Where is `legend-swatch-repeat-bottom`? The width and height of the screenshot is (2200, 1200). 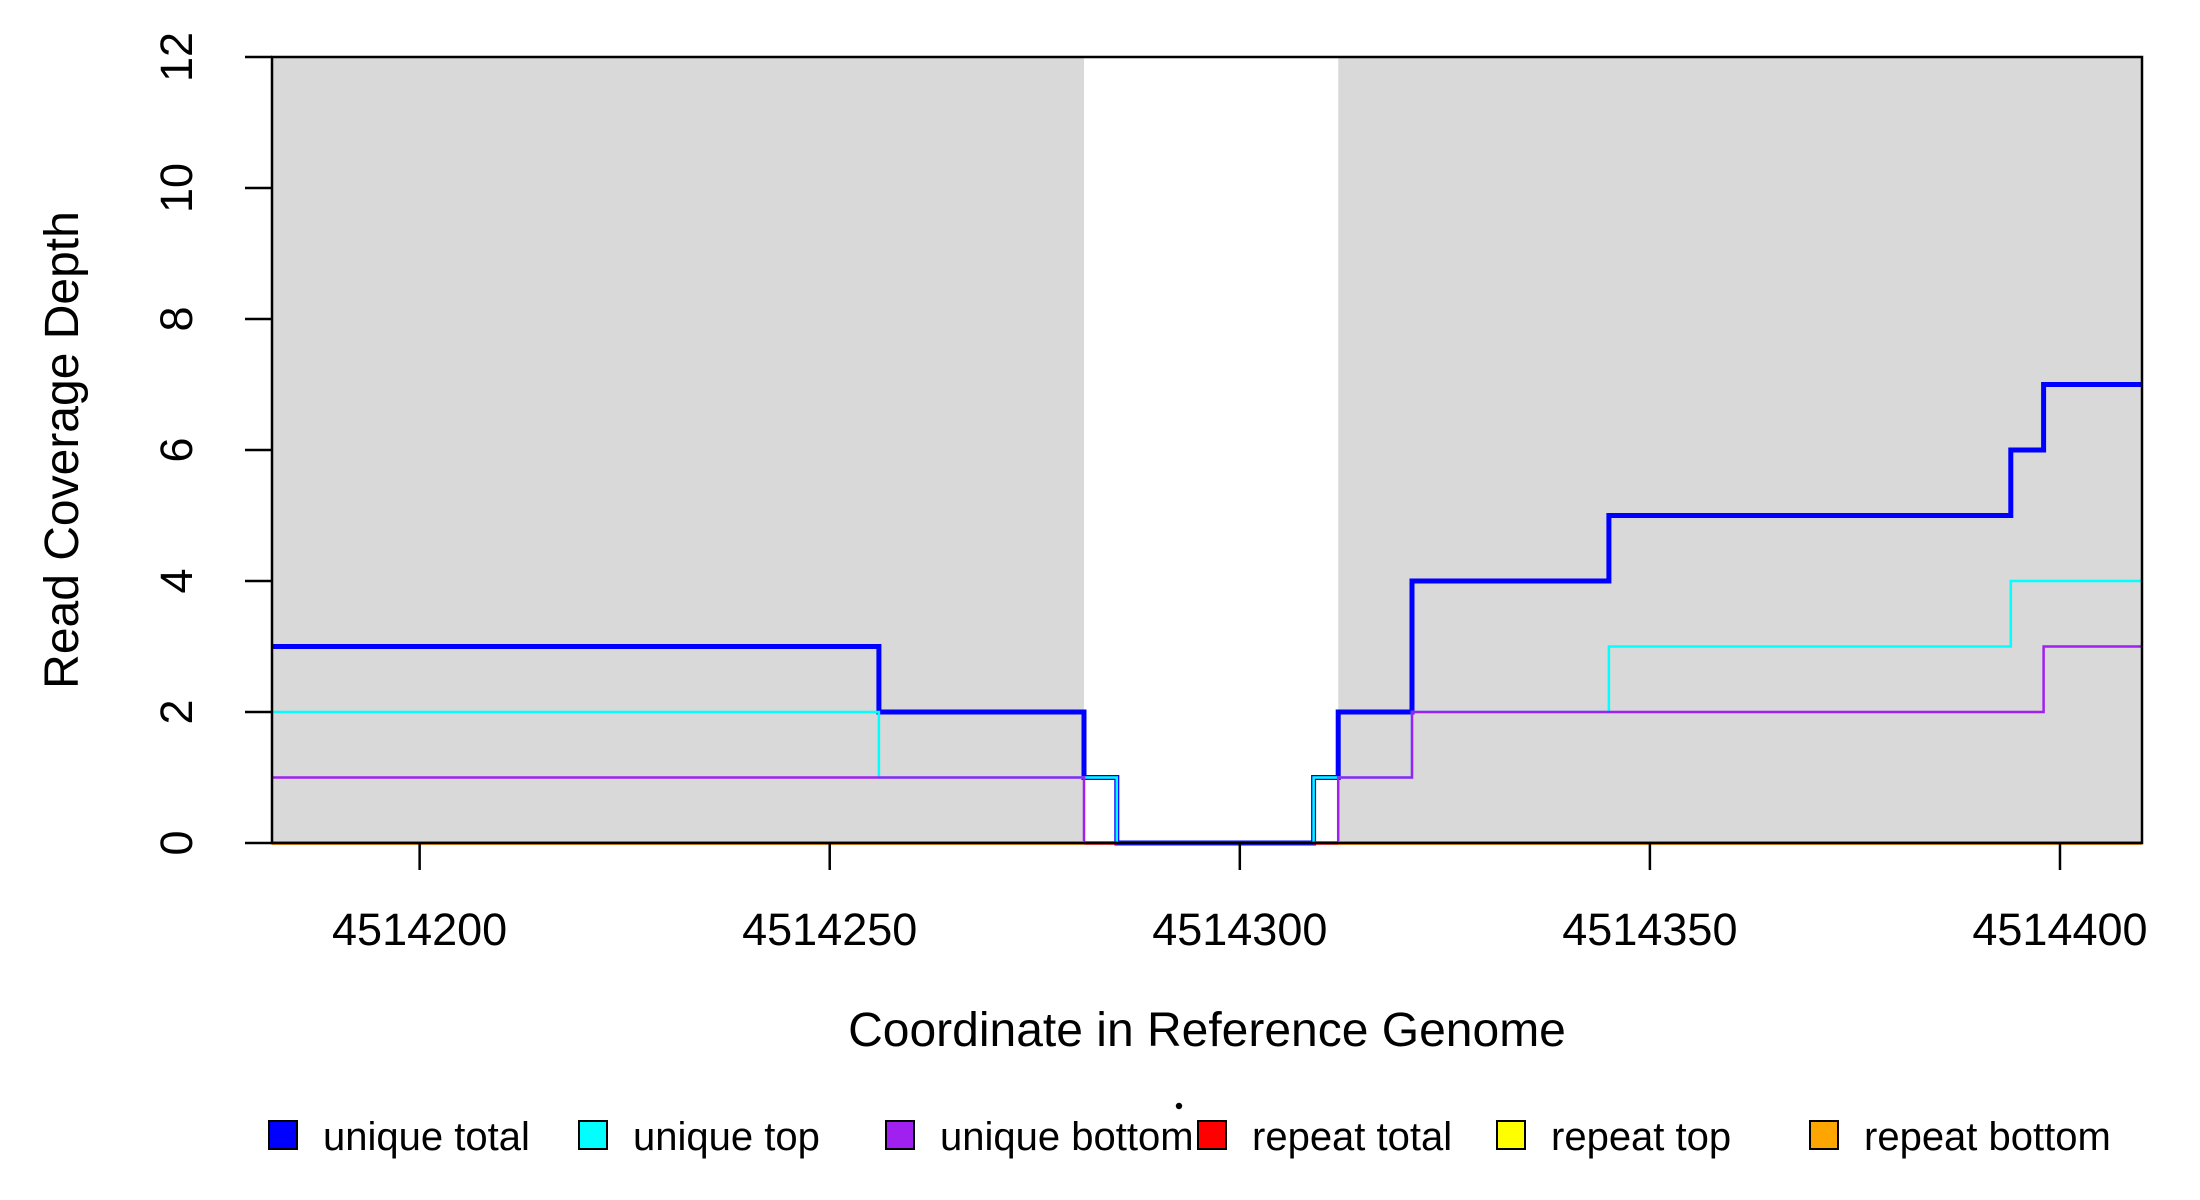
legend-swatch-repeat-bottom is located at coordinates (1824, 1135).